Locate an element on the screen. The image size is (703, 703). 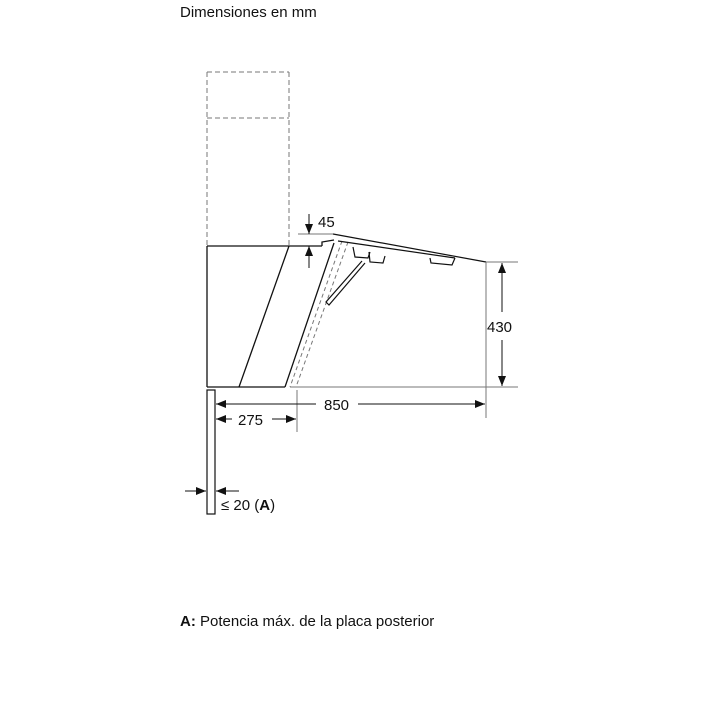
footnote: A: Potencia máx. de la placa posterior is located at coordinates (307, 621).